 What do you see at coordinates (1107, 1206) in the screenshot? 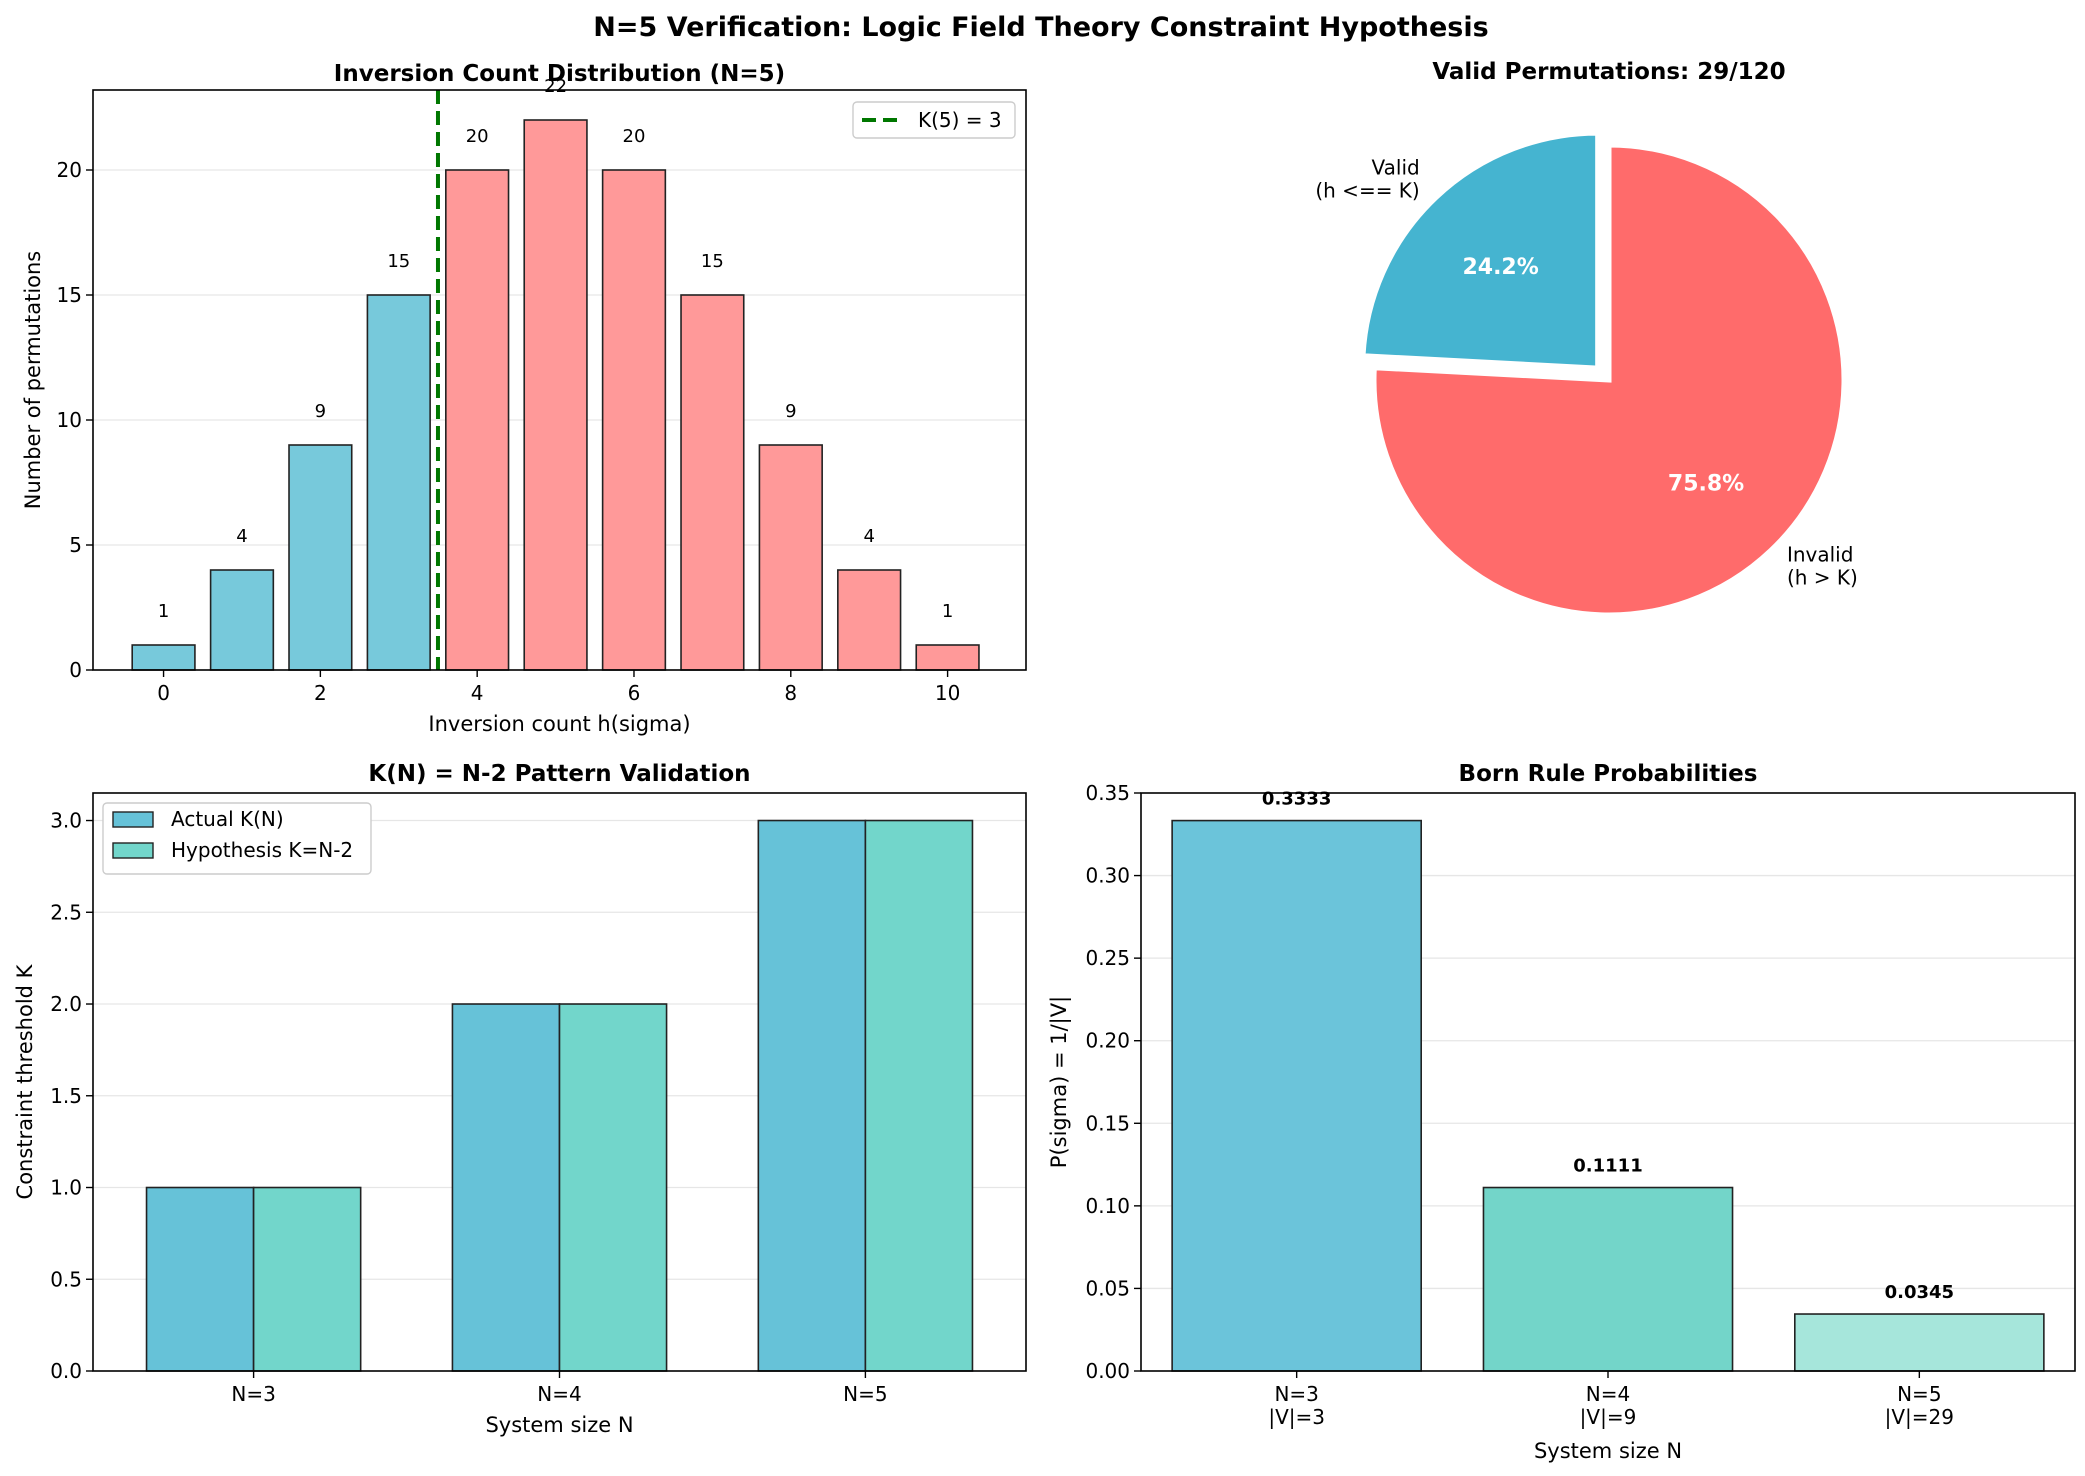
I see `born-y-tick-label: 0.10` at bounding box center [1107, 1206].